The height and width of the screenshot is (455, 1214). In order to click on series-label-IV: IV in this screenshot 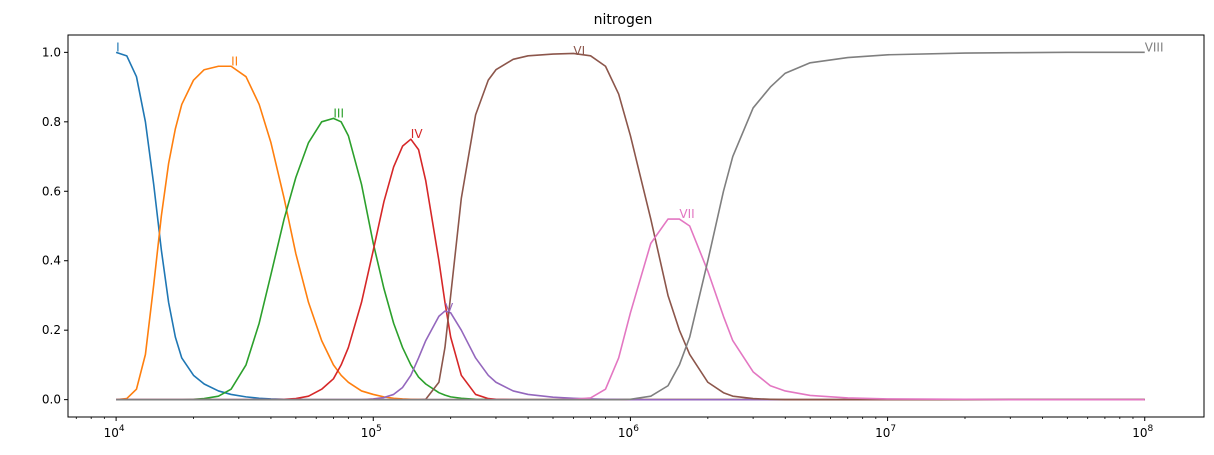, I will do `click(417, 134)`.